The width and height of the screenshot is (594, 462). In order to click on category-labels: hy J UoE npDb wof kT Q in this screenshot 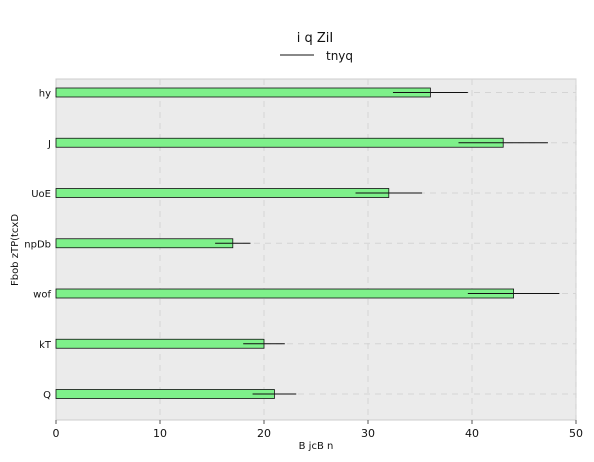, I will do `click(38, 245)`.